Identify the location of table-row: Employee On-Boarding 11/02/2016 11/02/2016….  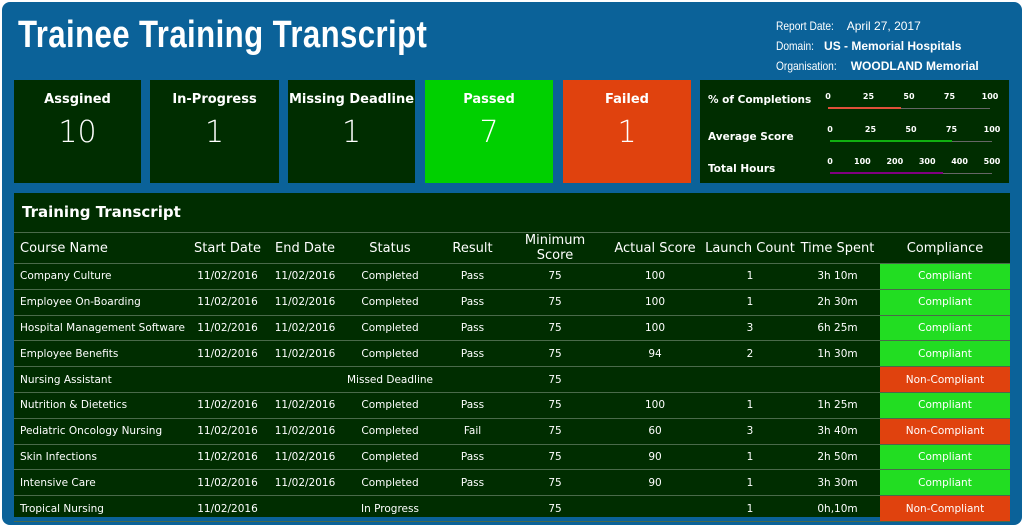
(512, 302).